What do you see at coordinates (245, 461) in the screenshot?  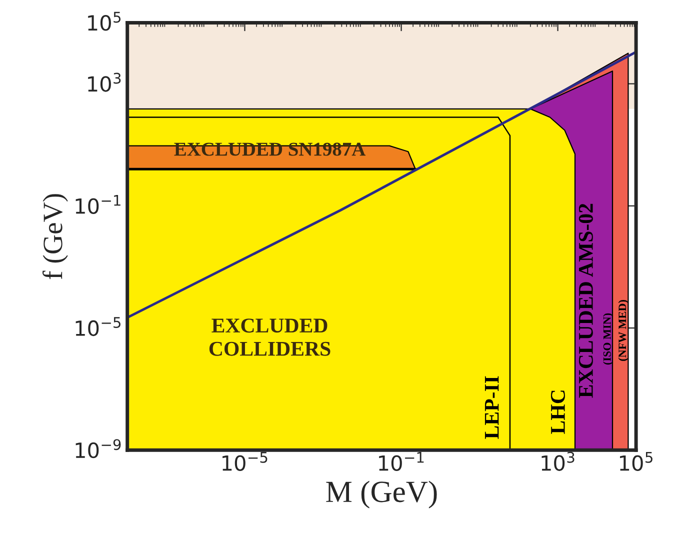 I see `x-tick-label: 10$^{−5}$` at bounding box center [245, 461].